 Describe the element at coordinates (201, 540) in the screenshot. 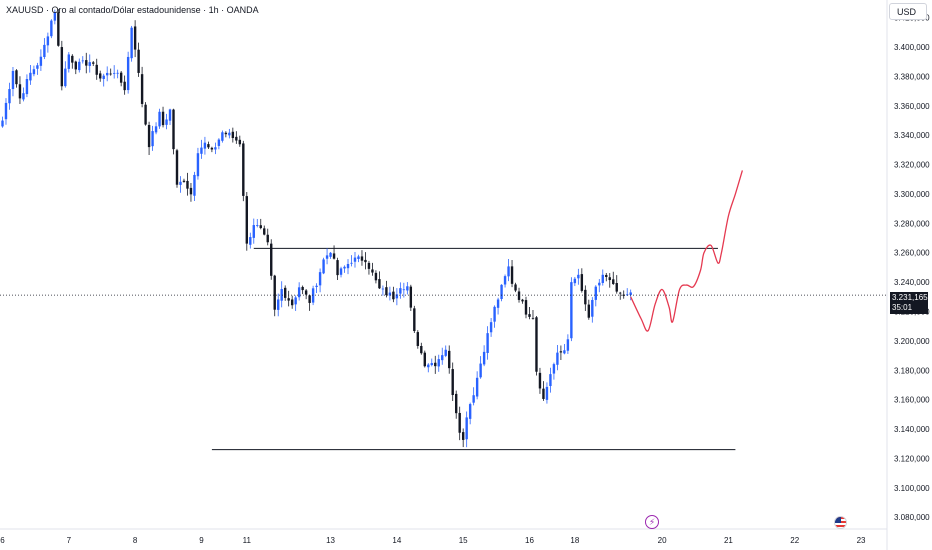

I see `x-tick-label: 9` at that location.